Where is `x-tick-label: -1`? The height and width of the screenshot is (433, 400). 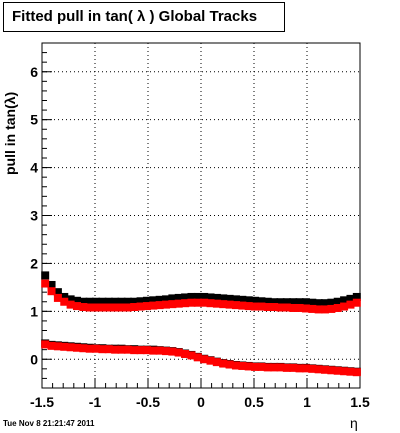
x-tick-label: -1 is located at coordinates (95, 402).